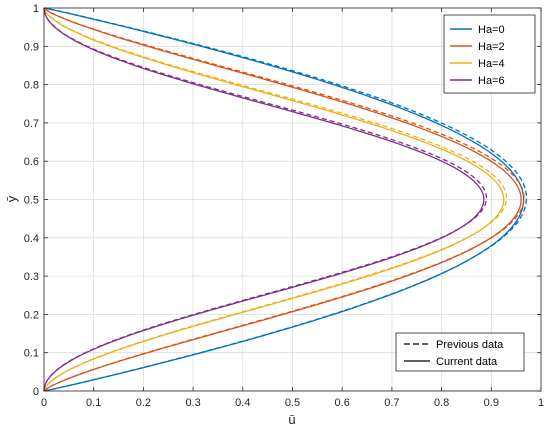  Describe the element at coordinates (491, 81) in the screenshot. I see `legend-label: Ha=6` at that location.